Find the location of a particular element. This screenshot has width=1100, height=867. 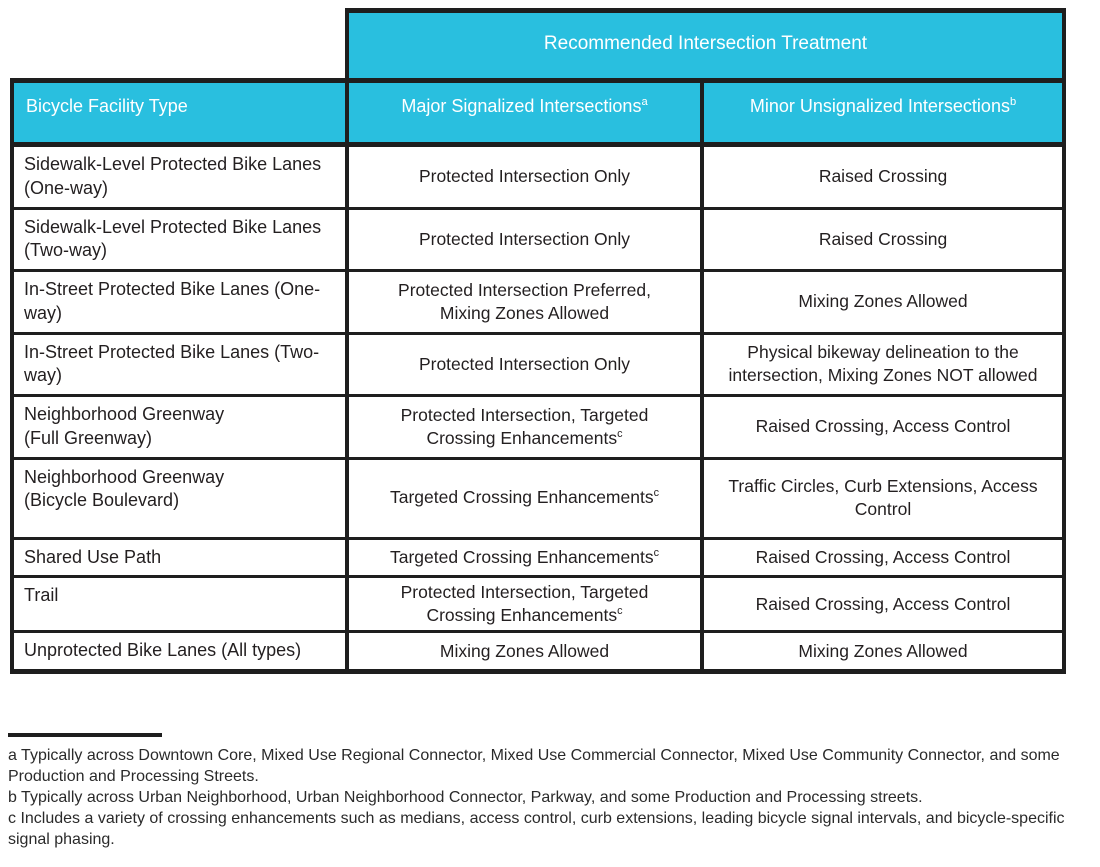

column-header-label: Minor Unsignalized Intersections is located at coordinates (879, 106).